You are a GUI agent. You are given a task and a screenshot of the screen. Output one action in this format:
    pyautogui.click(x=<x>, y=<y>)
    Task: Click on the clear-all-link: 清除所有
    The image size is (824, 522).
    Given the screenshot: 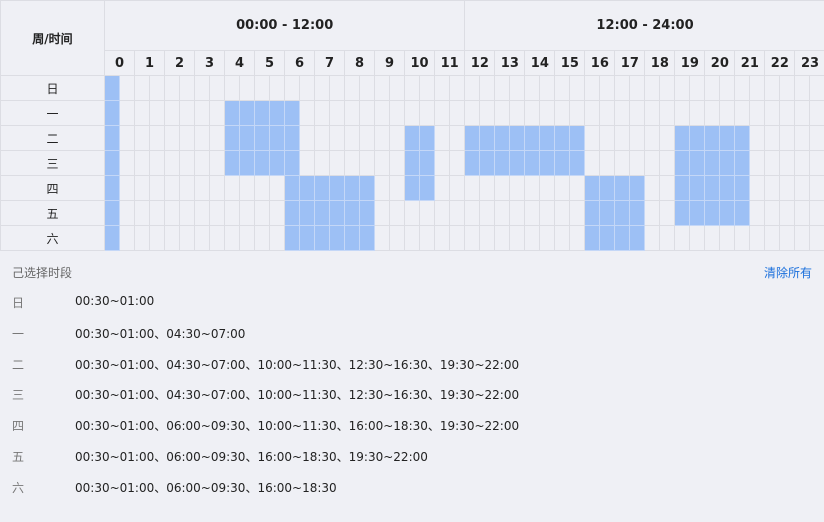 What is the action you would take?
    pyautogui.click(x=787, y=273)
    